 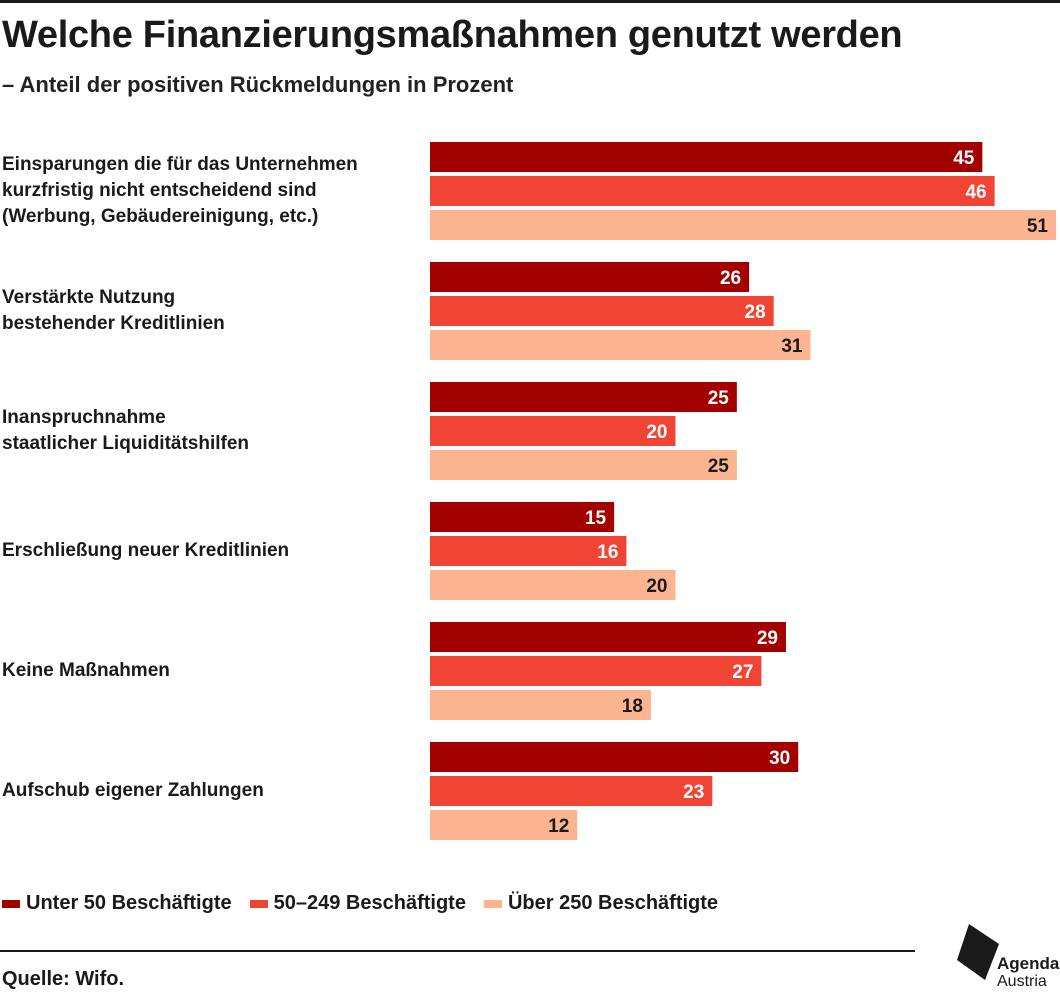 What do you see at coordinates (742, 672) in the screenshot?
I see `data-label-cat5-series2: 27` at bounding box center [742, 672].